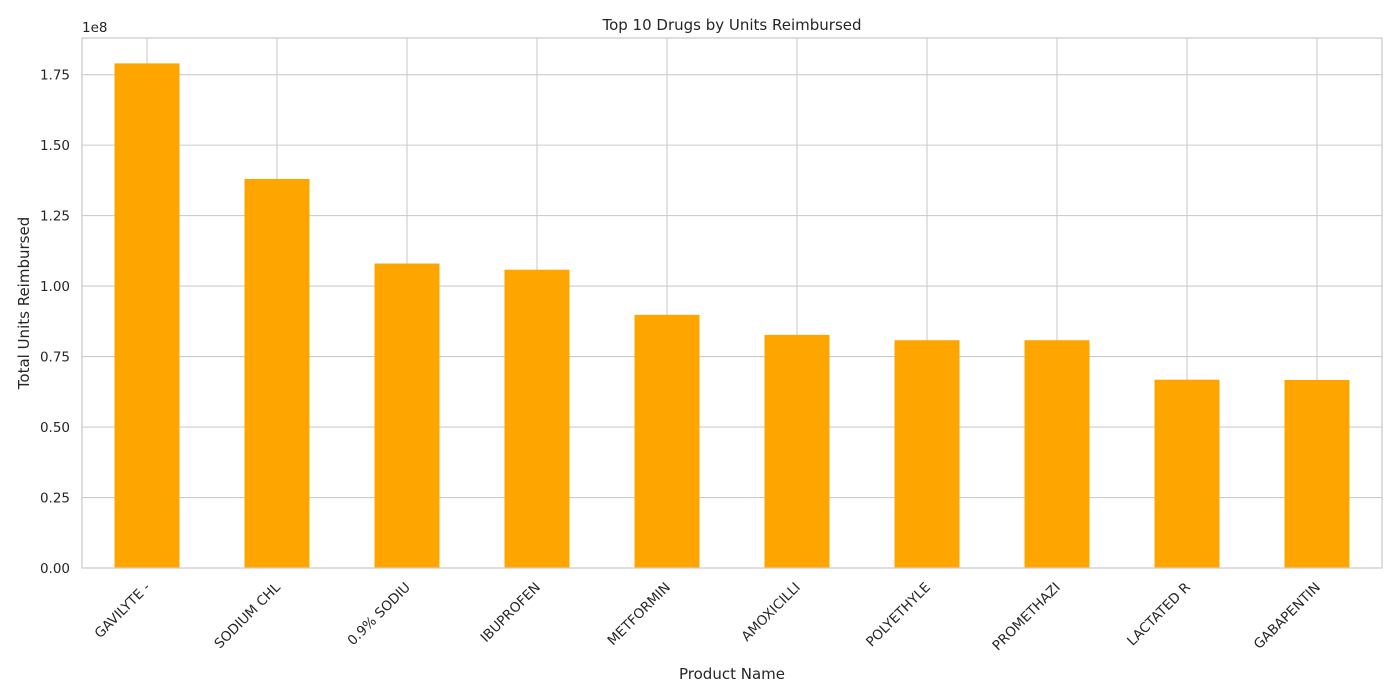 The width and height of the screenshot is (1400, 700). I want to click on y-tick-label: 1.75, so click(55, 76).